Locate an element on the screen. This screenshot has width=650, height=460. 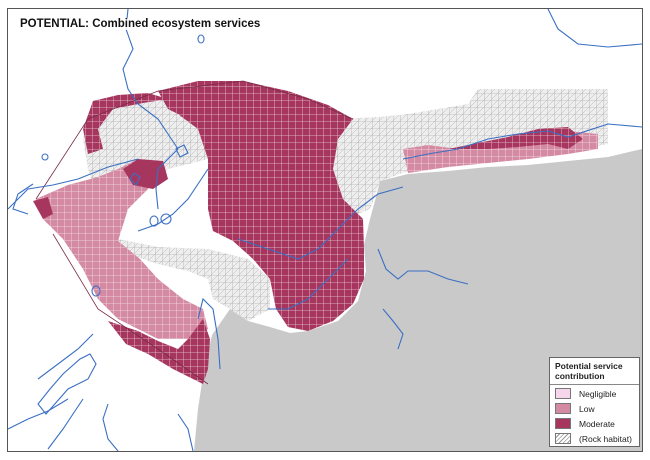
legend-item-moderate: Moderate is located at coordinates (594, 423).